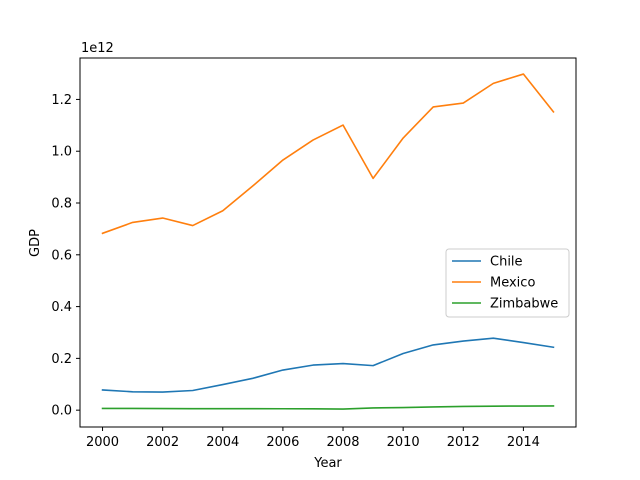 The width and height of the screenshot is (640, 480). What do you see at coordinates (61, 359) in the screenshot?
I see `y-tick-label: 0.2` at bounding box center [61, 359].